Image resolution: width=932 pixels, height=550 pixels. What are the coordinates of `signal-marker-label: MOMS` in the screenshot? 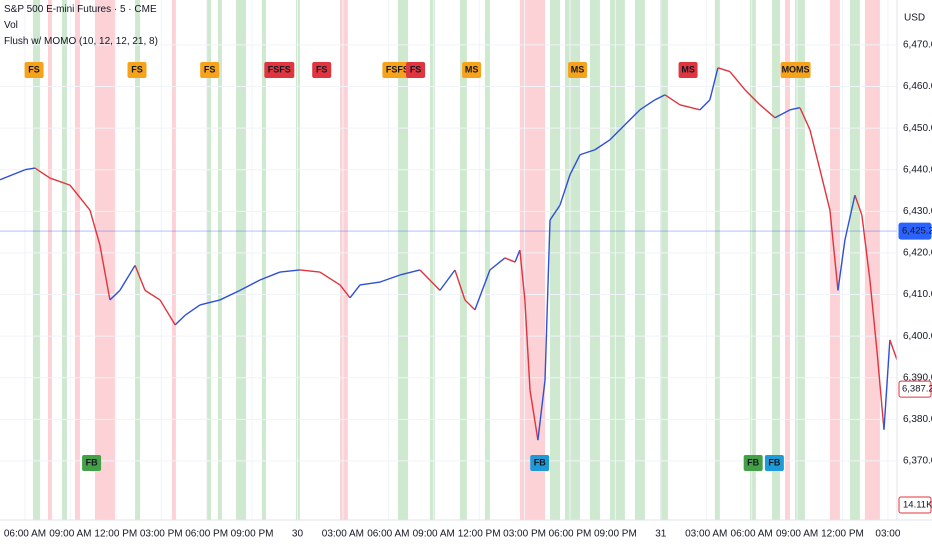 It's located at (796, 69).